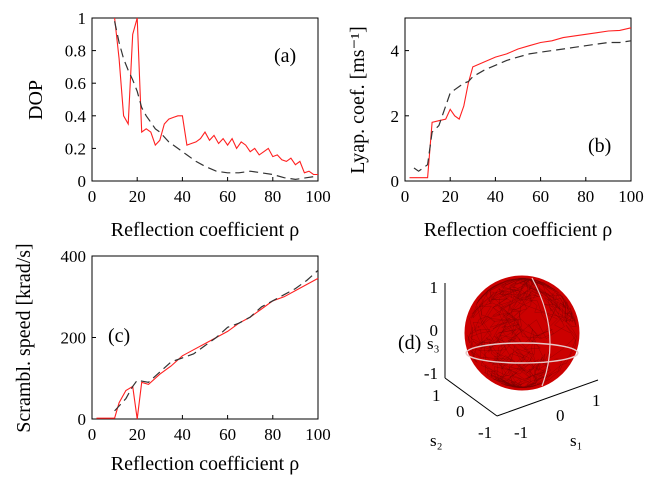 This screenshot has height=479, width=671. What do you see at coordinates (460, 411) in the screenshot?
I see `s2-tick-0: 0` at bounding box center [460, 411].